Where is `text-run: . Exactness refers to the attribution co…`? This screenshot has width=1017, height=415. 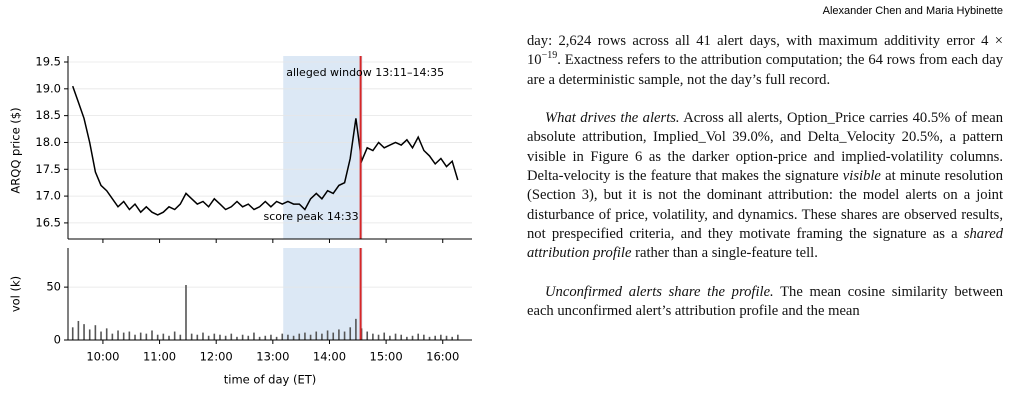
text-run: . Exactness refers to the attribution co… is located at coordinates (765, 70).